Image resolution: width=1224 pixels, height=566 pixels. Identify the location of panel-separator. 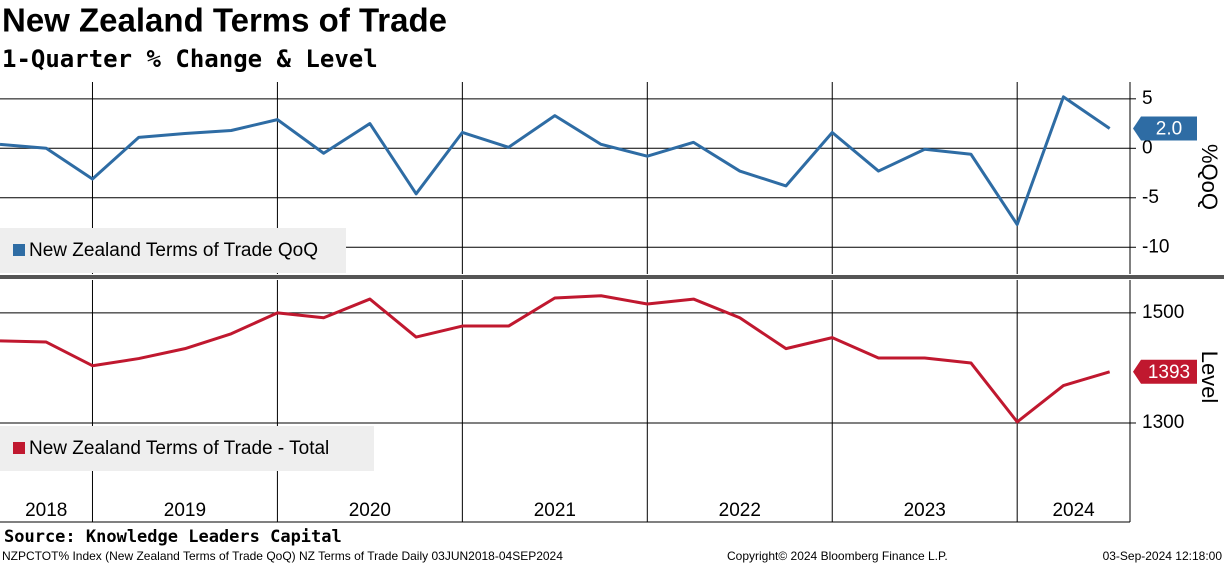
(612, 277).